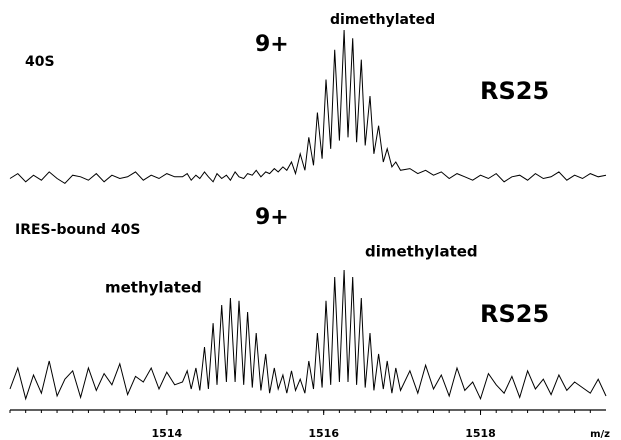  What do you see at coordinates (323, 433) in the screenshot?
I see `x-tick-label: 1516` at bounding box center [323, 433].